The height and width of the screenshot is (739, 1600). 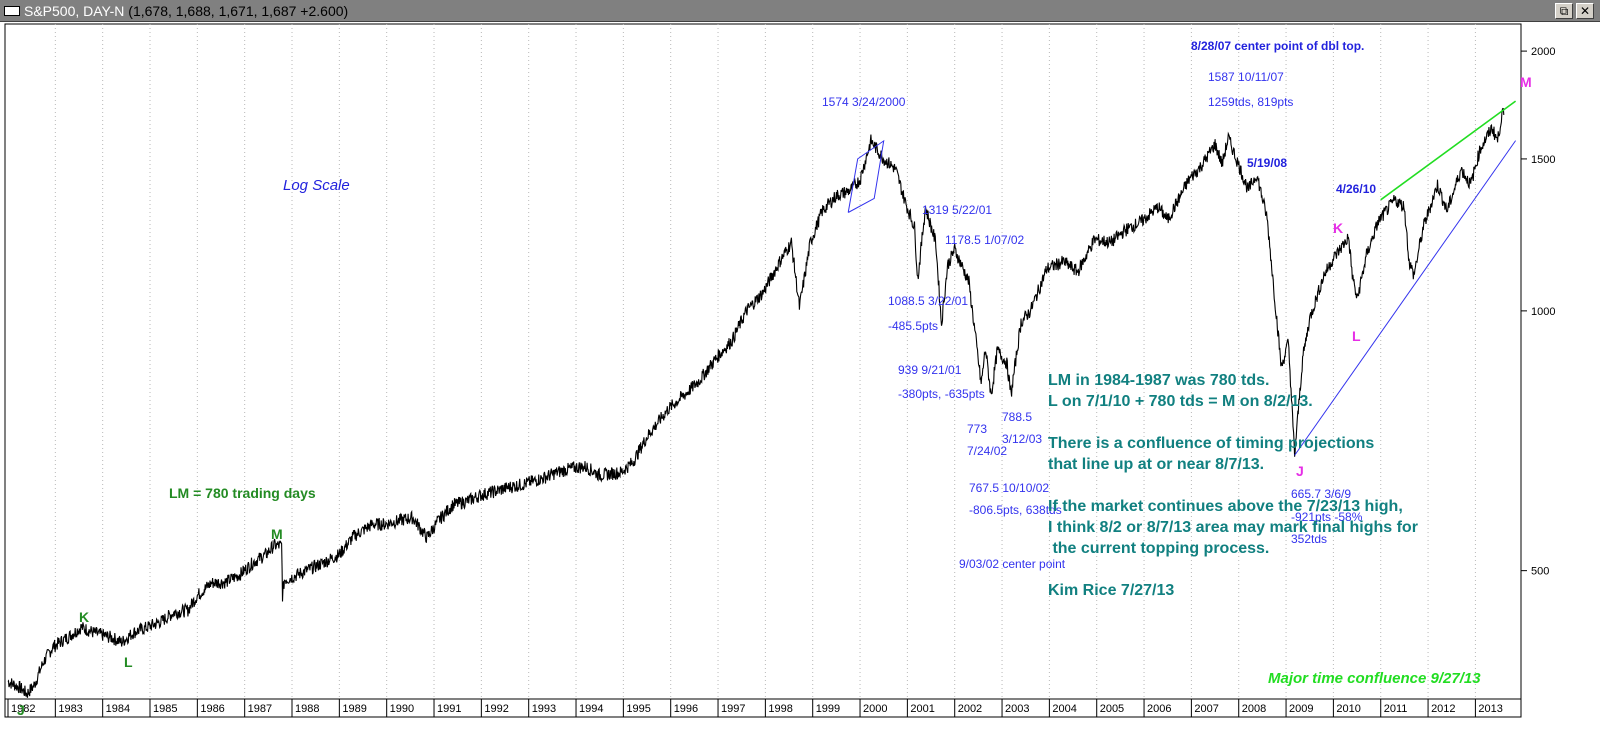 I want to click on chart-annotation: 1178.5 1/07/02, so click(x=985, y=240).